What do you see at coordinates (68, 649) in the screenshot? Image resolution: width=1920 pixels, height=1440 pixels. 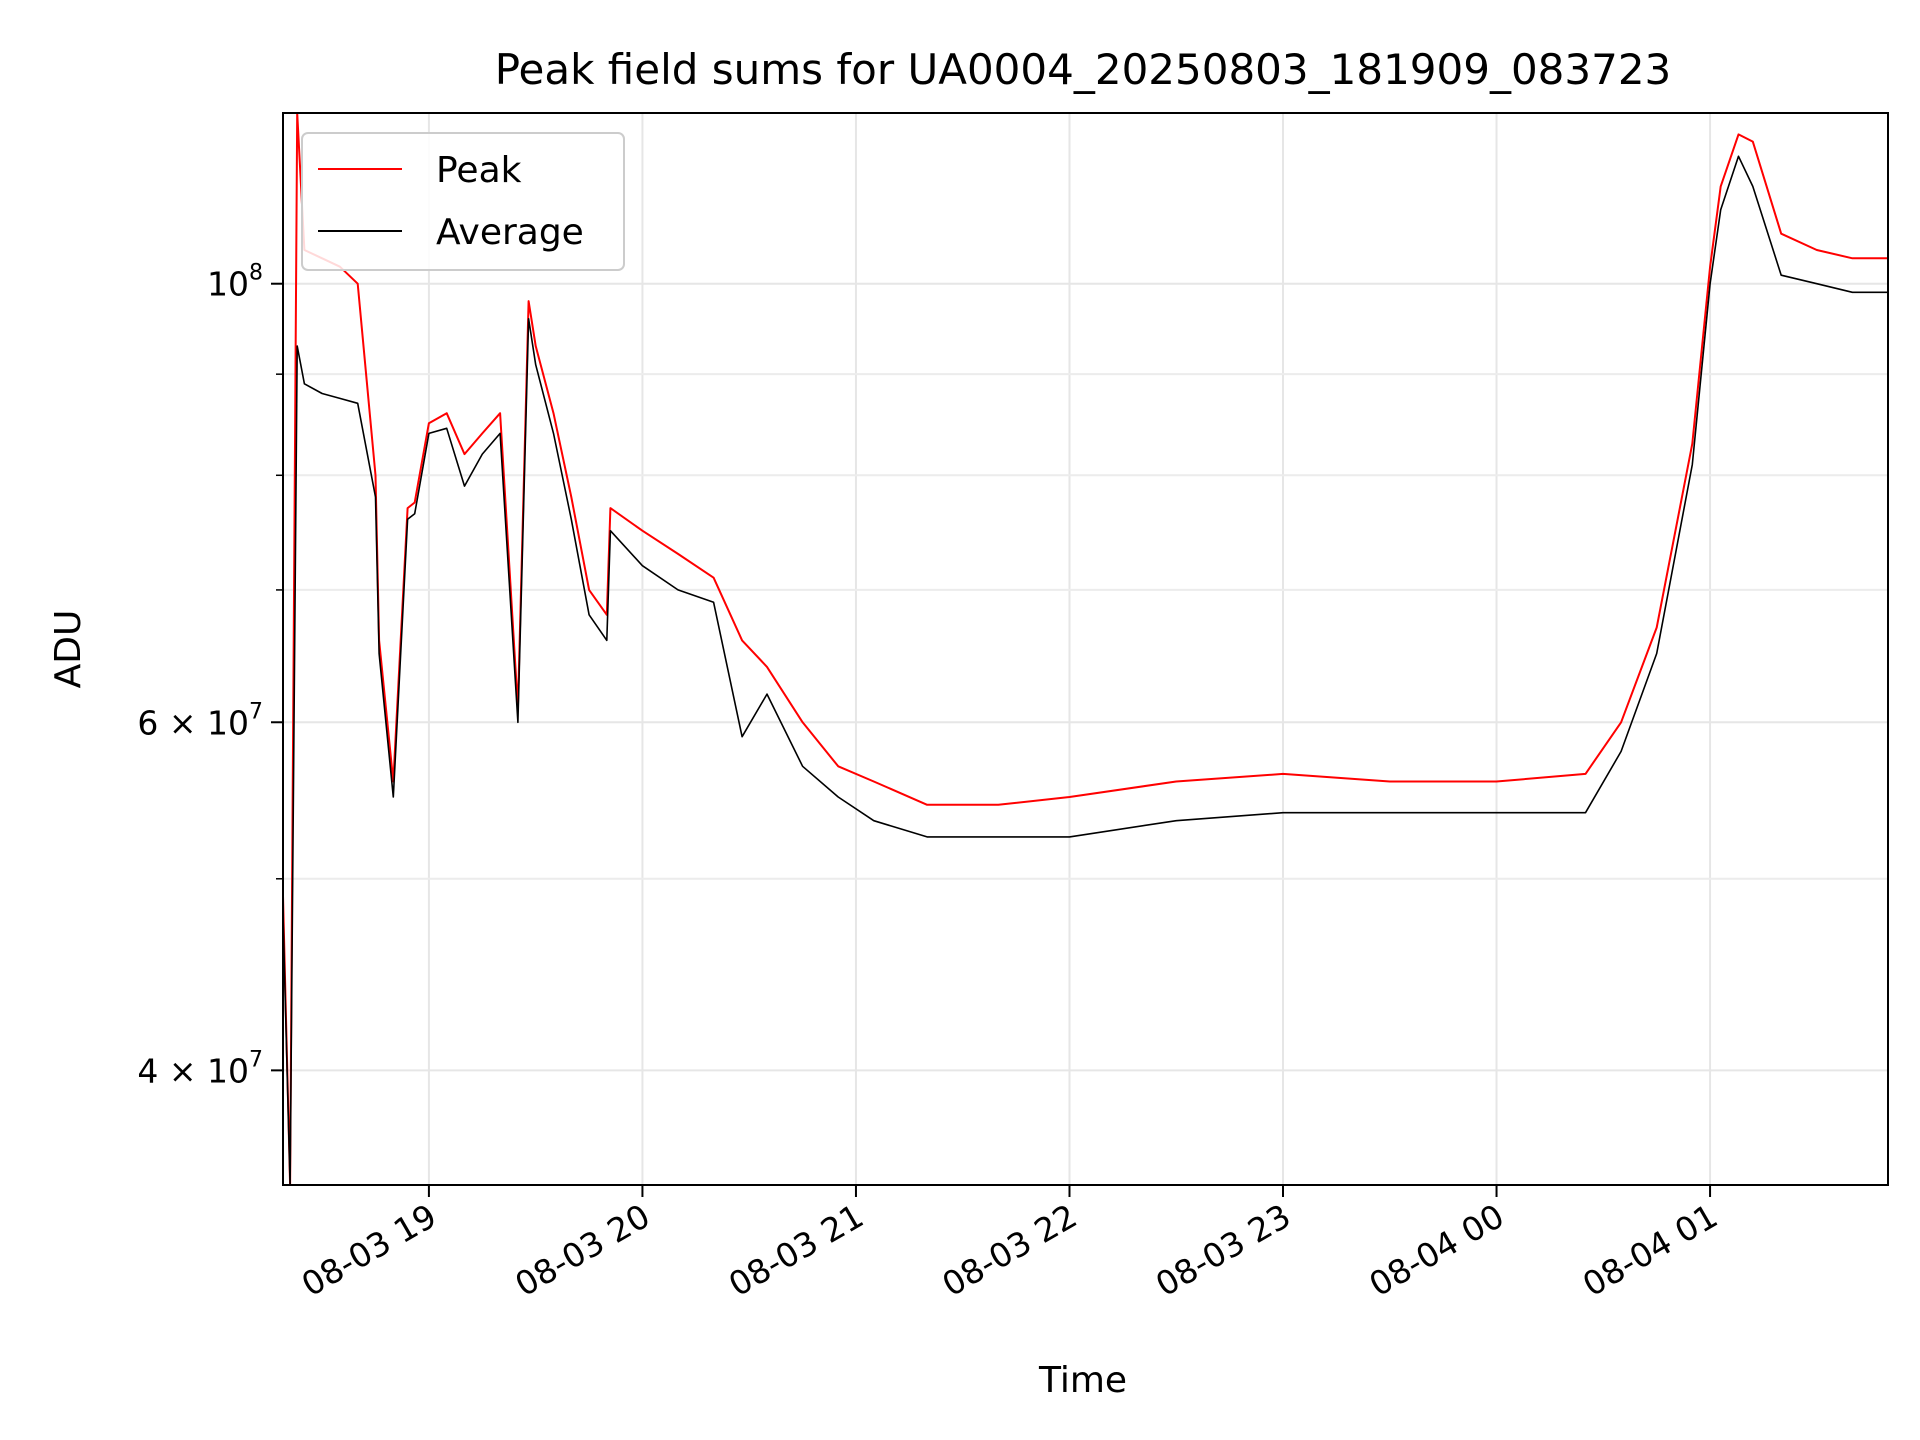 I see `y-axis-title: ADU` at bounding box center [68, 649].